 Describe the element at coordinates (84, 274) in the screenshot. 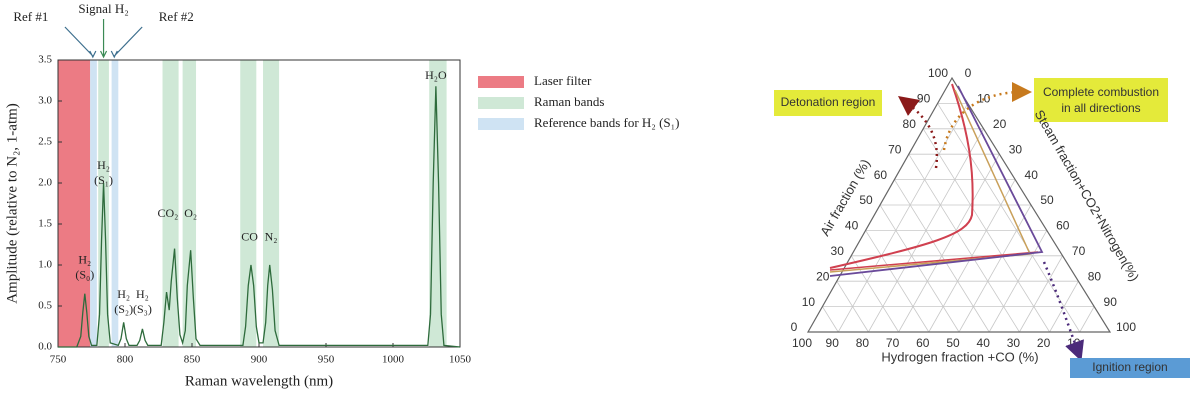

I see `peak-label: (S₀)` at that location.